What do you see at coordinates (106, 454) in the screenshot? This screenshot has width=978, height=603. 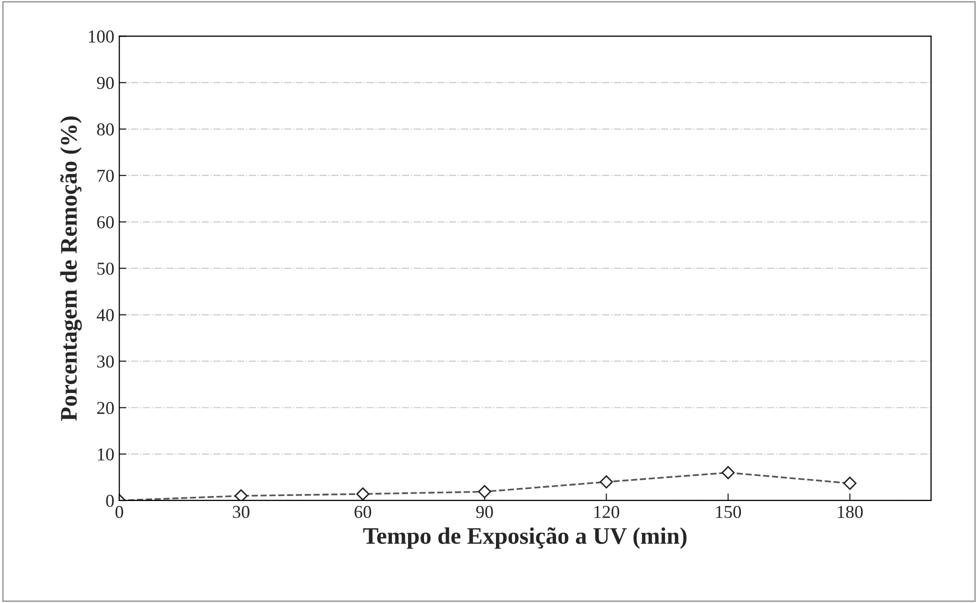 I see `y-tick-label: 10` at bounding box center [106, 454].